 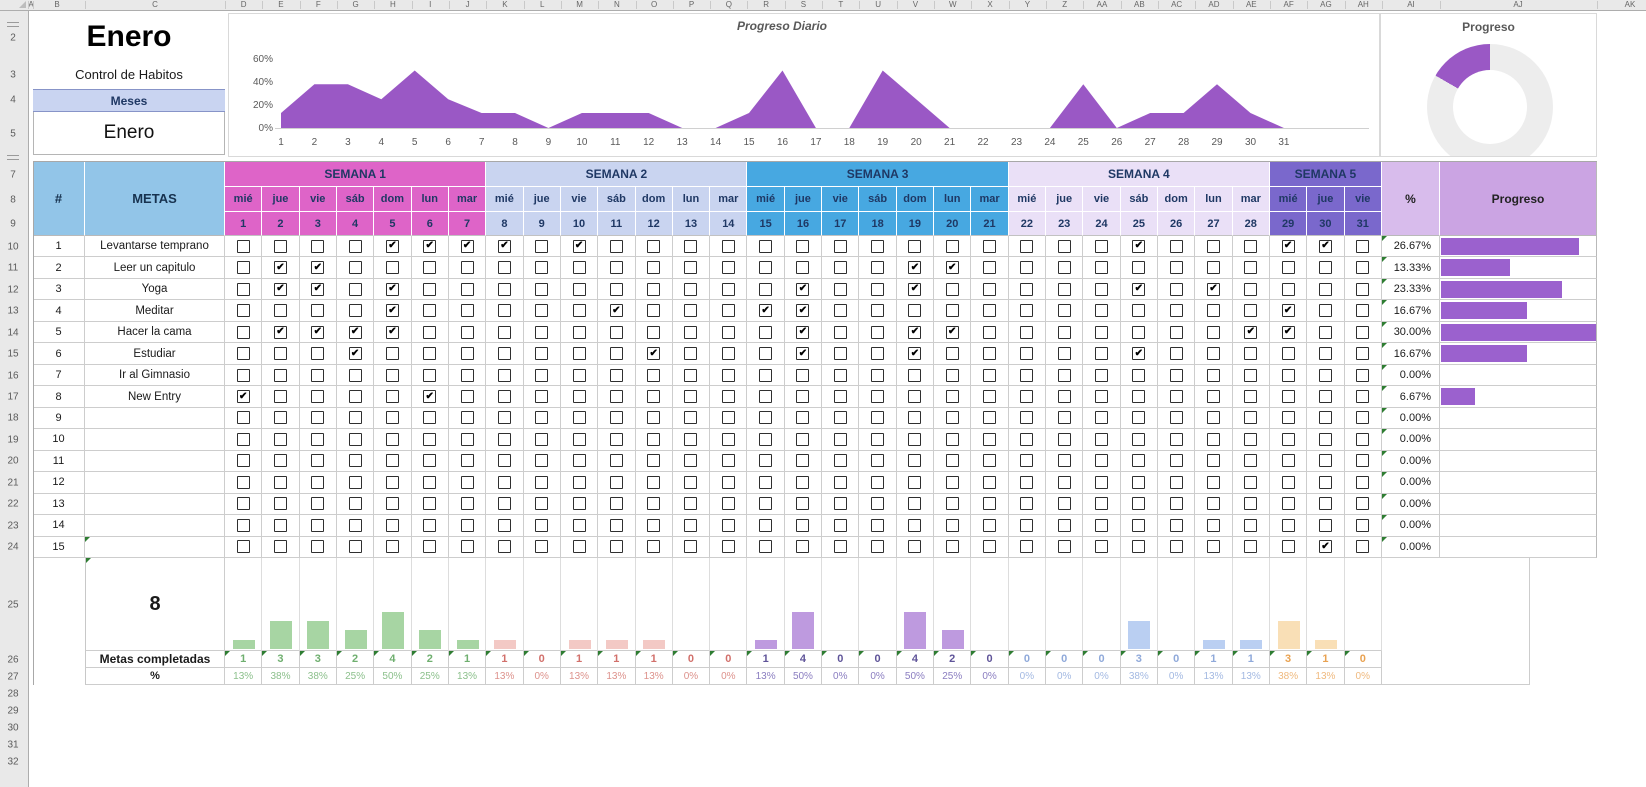 I want to click on month-selector-cell: Enero, so click(x=129, y=133).